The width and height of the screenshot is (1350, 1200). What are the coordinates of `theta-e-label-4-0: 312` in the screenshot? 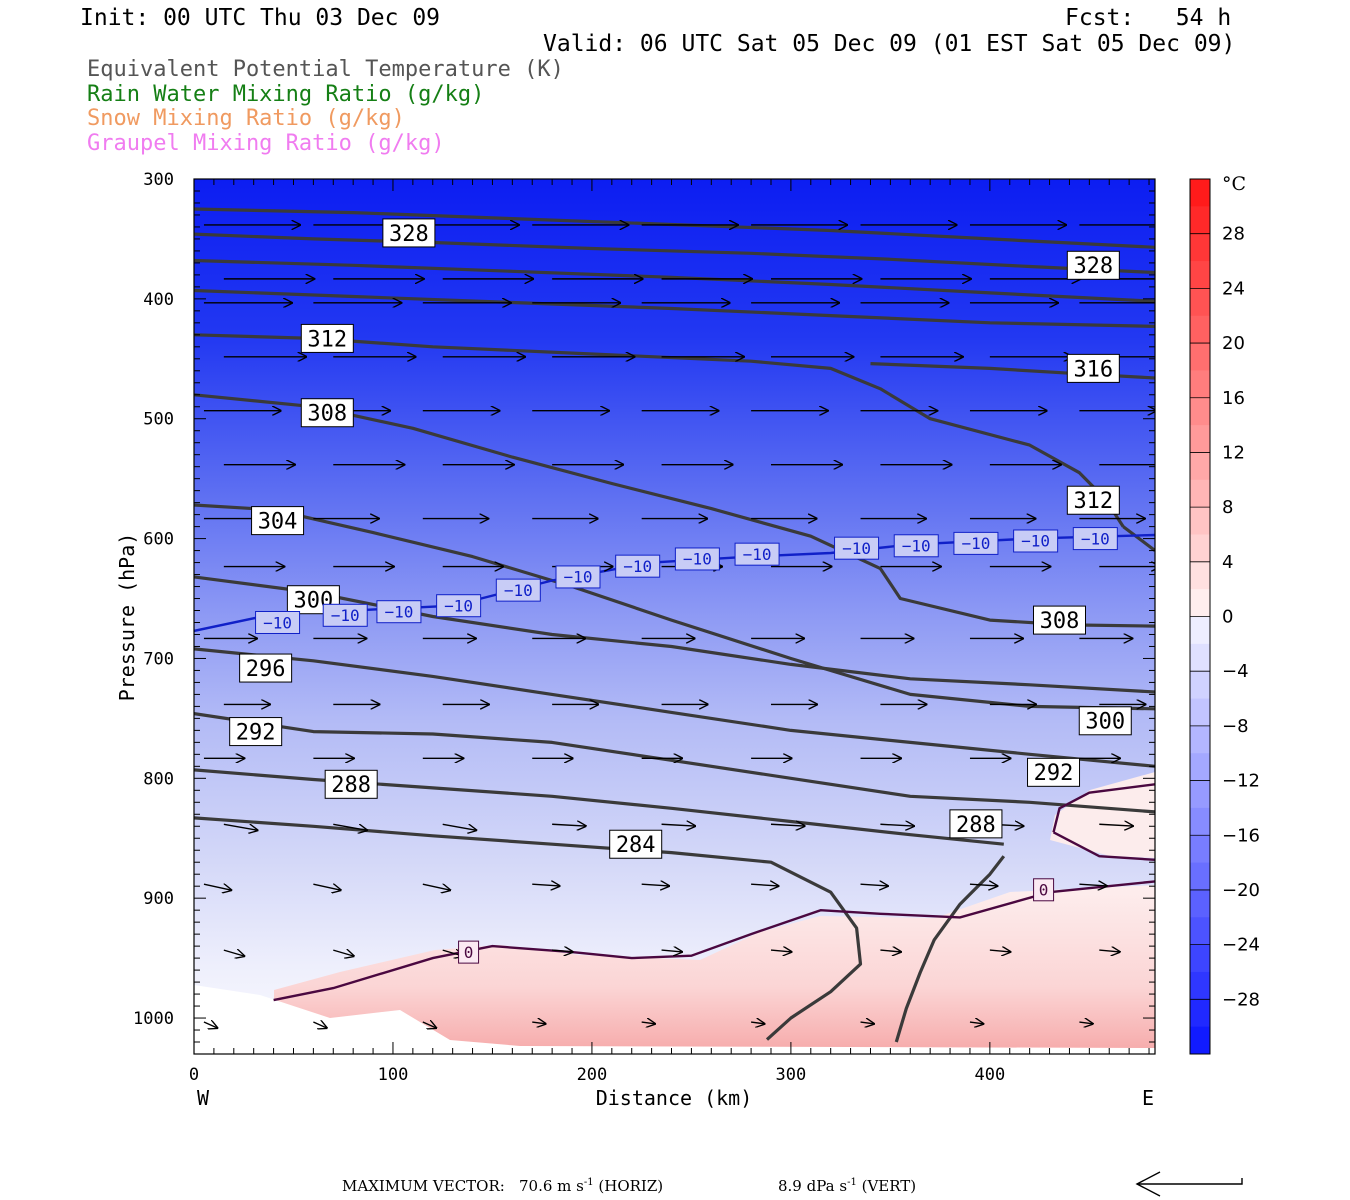 It's located at (327, 338).